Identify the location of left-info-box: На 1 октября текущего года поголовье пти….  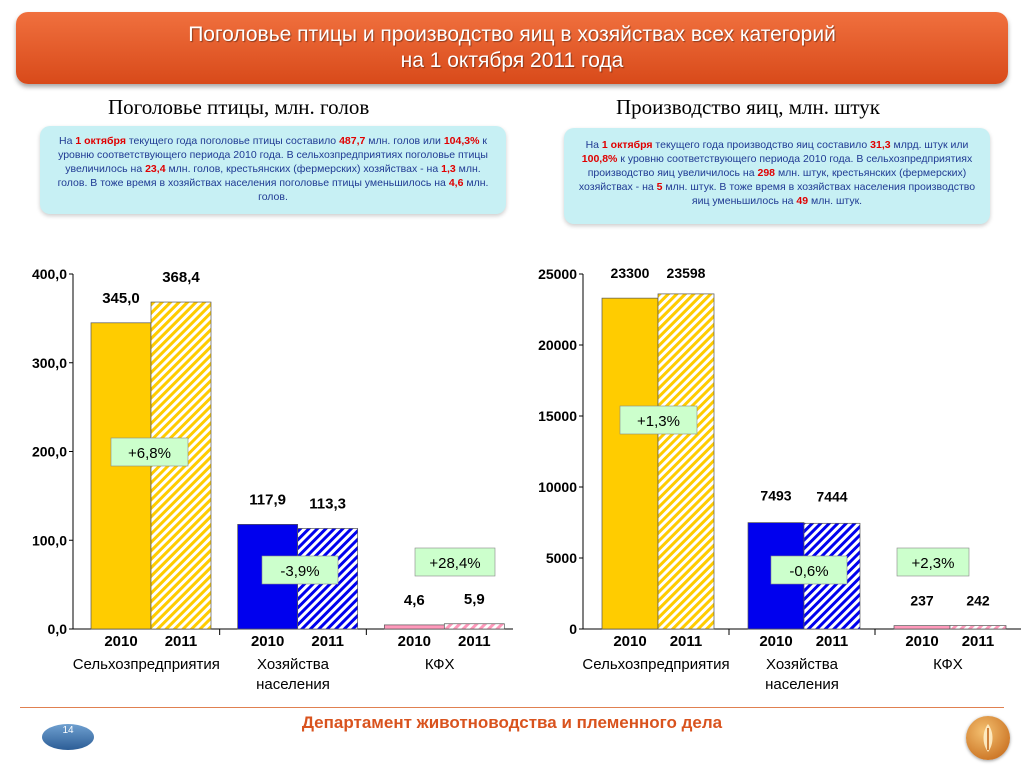
(273, 170).